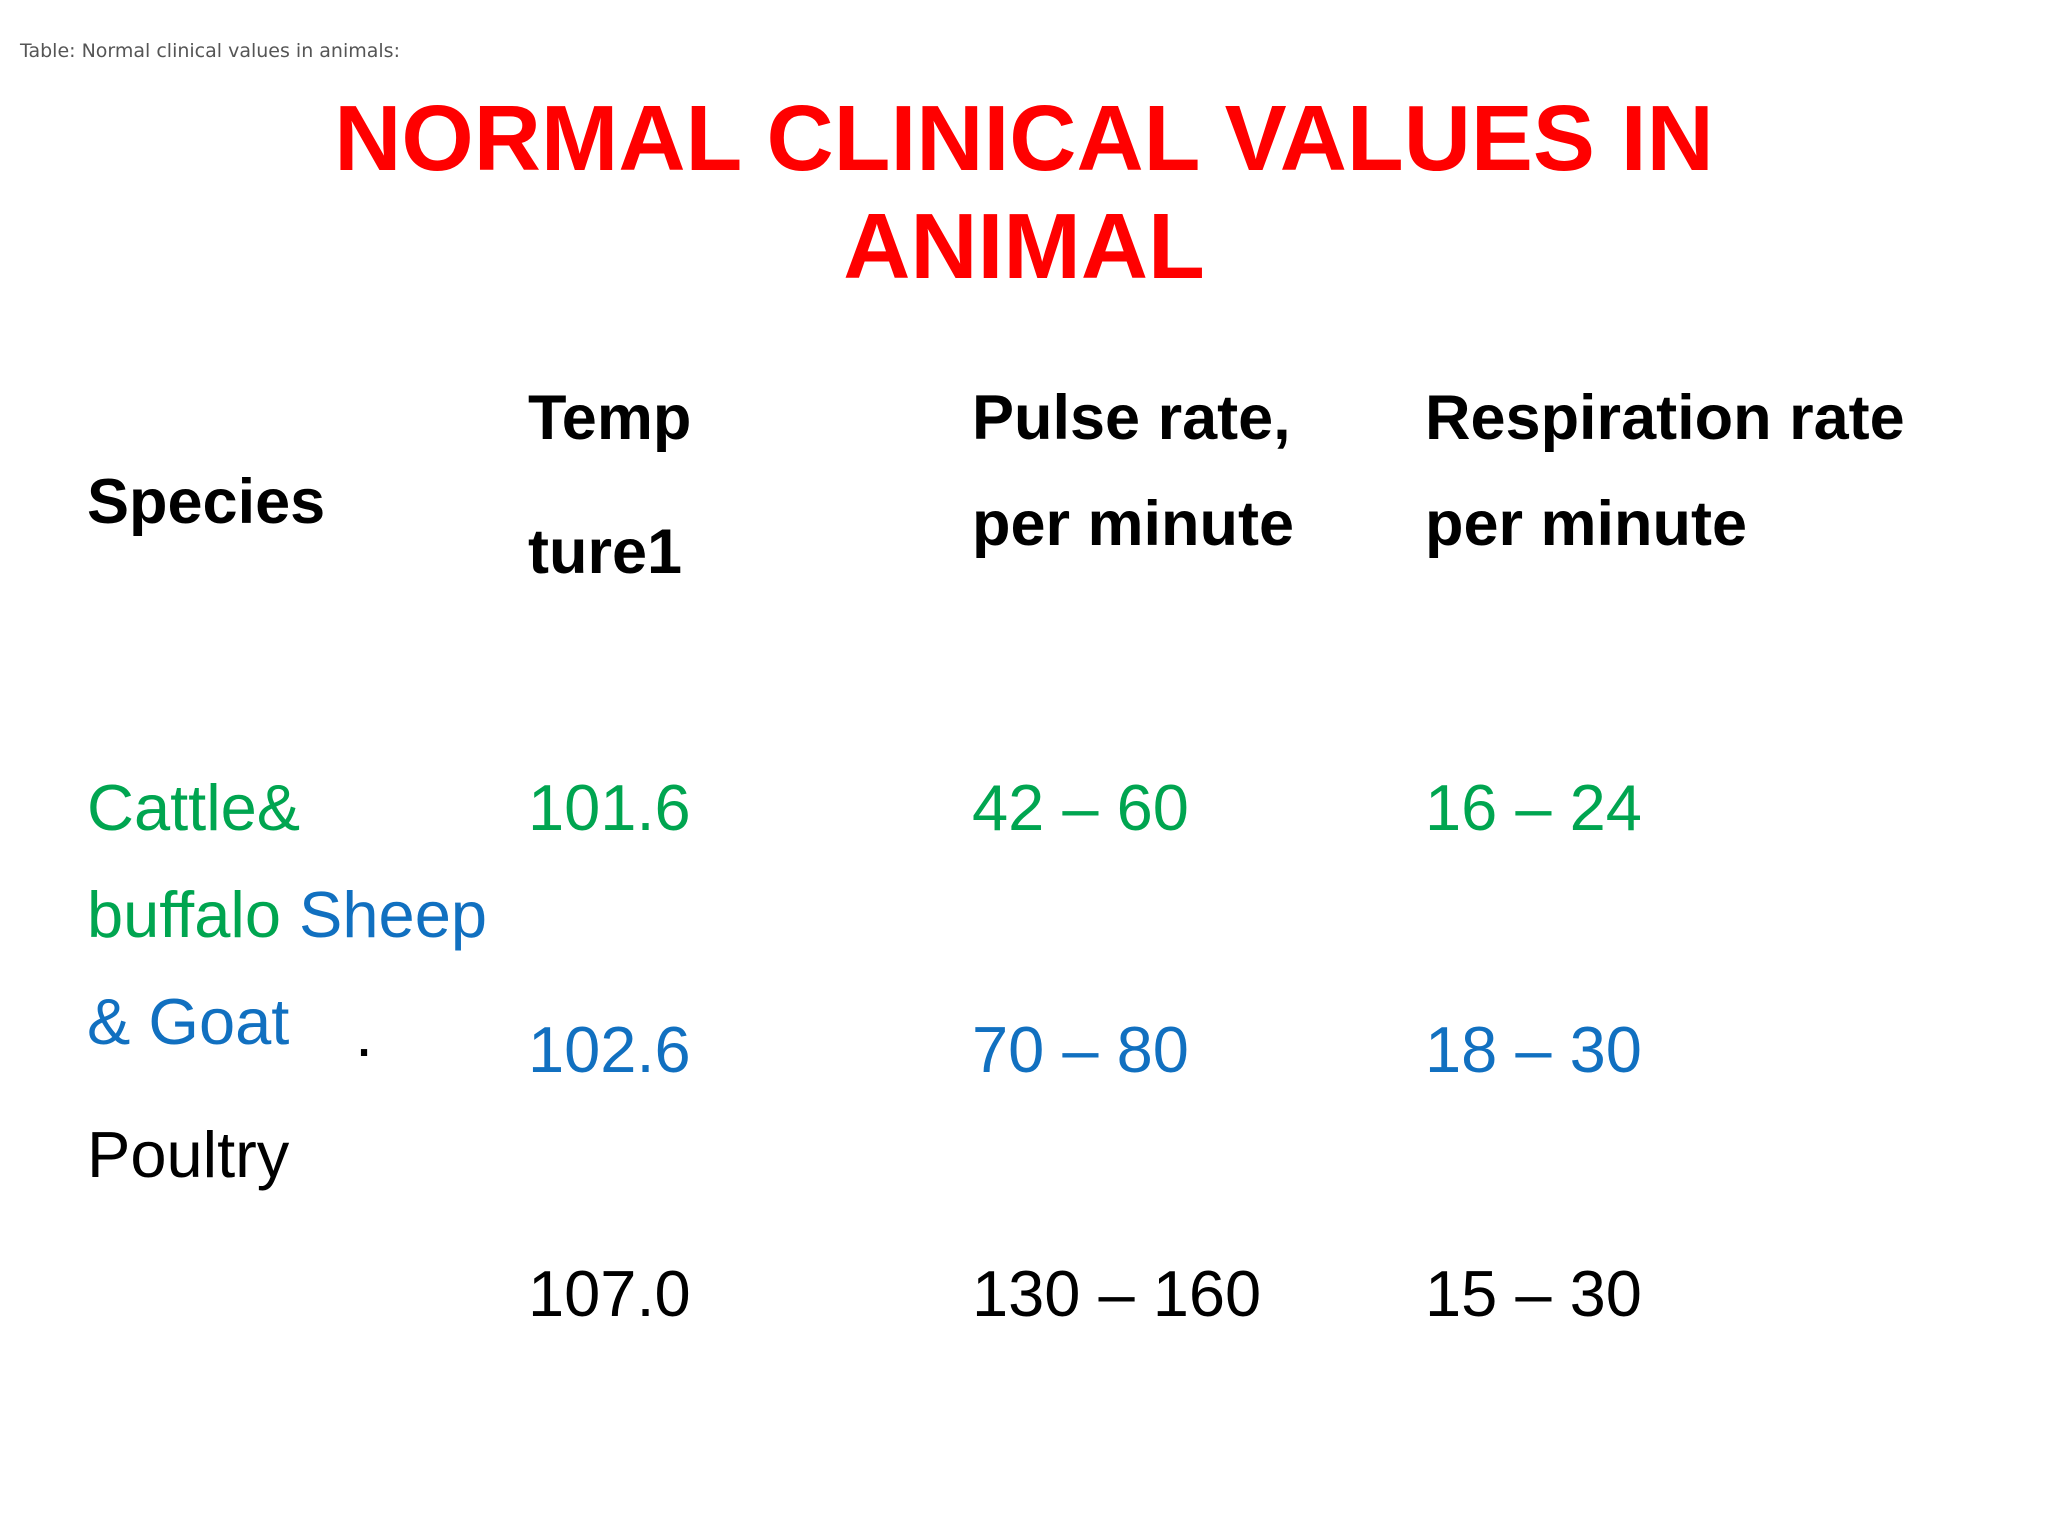 This screenshot has height=1536, width=2048. What do you see at coordinates (393, 914) in the screenshot?
I see `species-sheep: Sheep` at bounding box center [393, 914].